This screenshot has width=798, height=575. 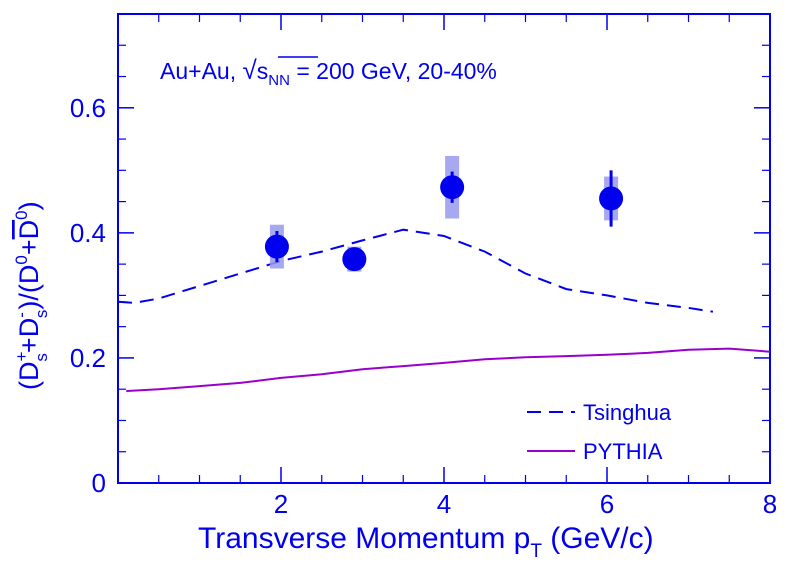 I want to click on x-axis-label-sub: T, so click(x=536, y=551).